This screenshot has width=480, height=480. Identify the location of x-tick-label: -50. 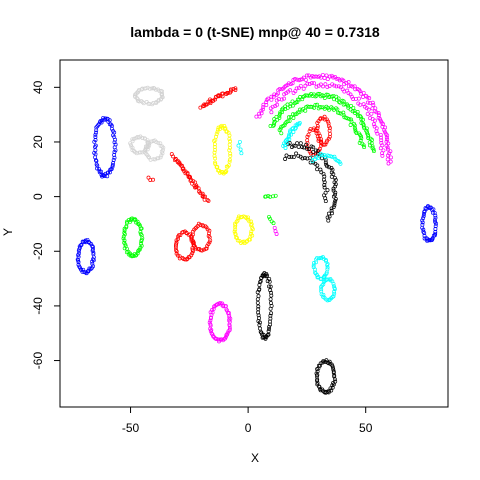
(131, 428).